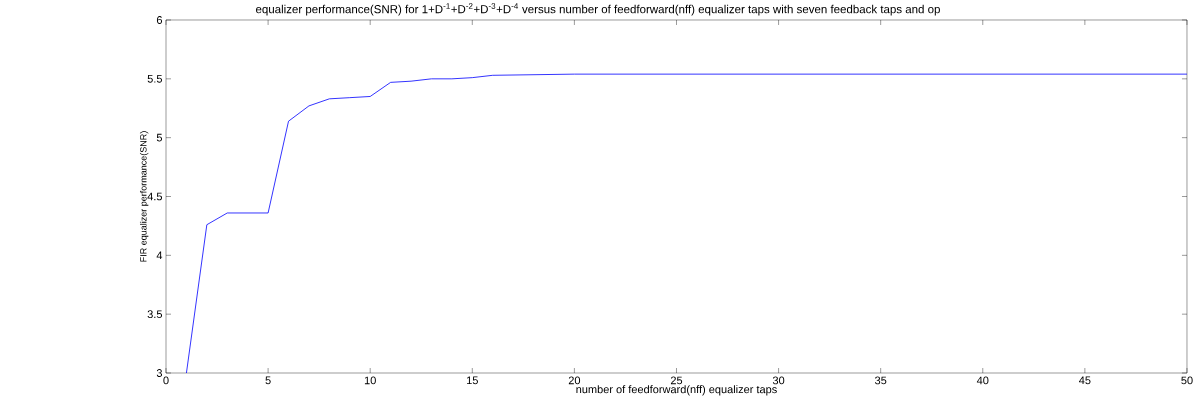  What do you see at coordinates (159, 373) in the screenshot?
I see `y-tick-label: 3` at bounding box center [159, 373].